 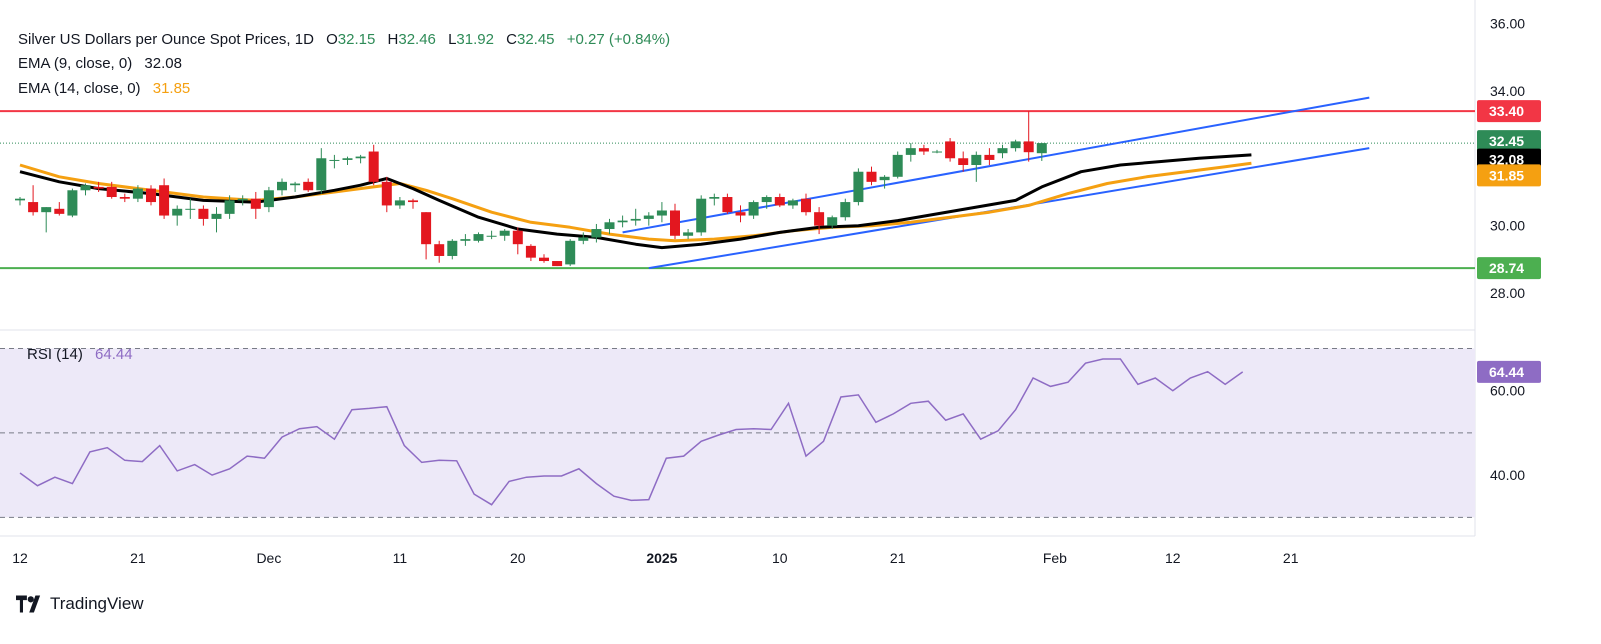 I want to click on rsi-value: 64.44, so click(x=114, y=354).